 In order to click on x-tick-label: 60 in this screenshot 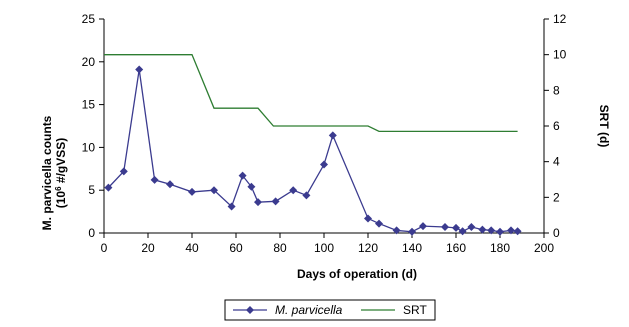, I will do `click(236, 248)`.